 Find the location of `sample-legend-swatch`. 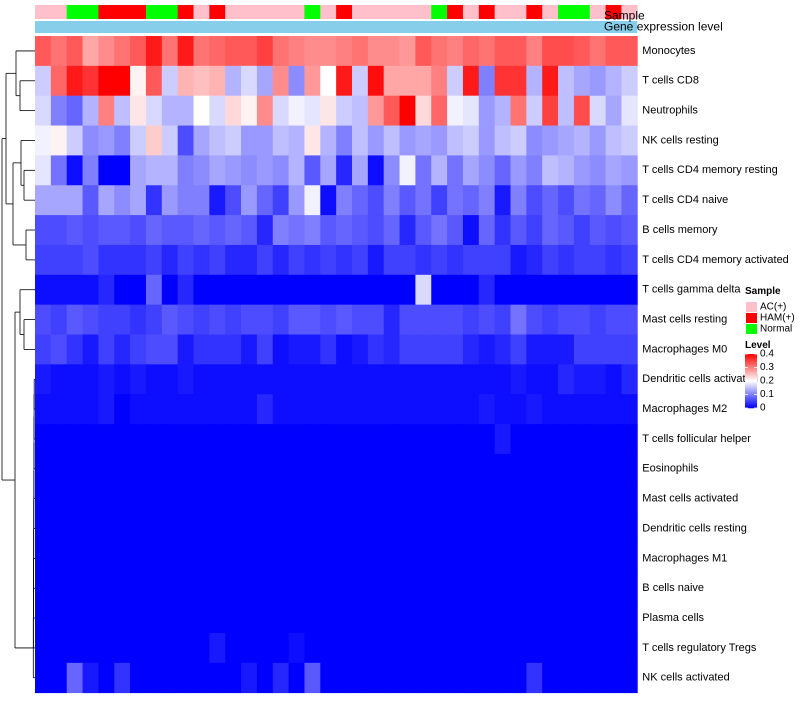

sample-legend-swatch is located at coordinates (751, 318).